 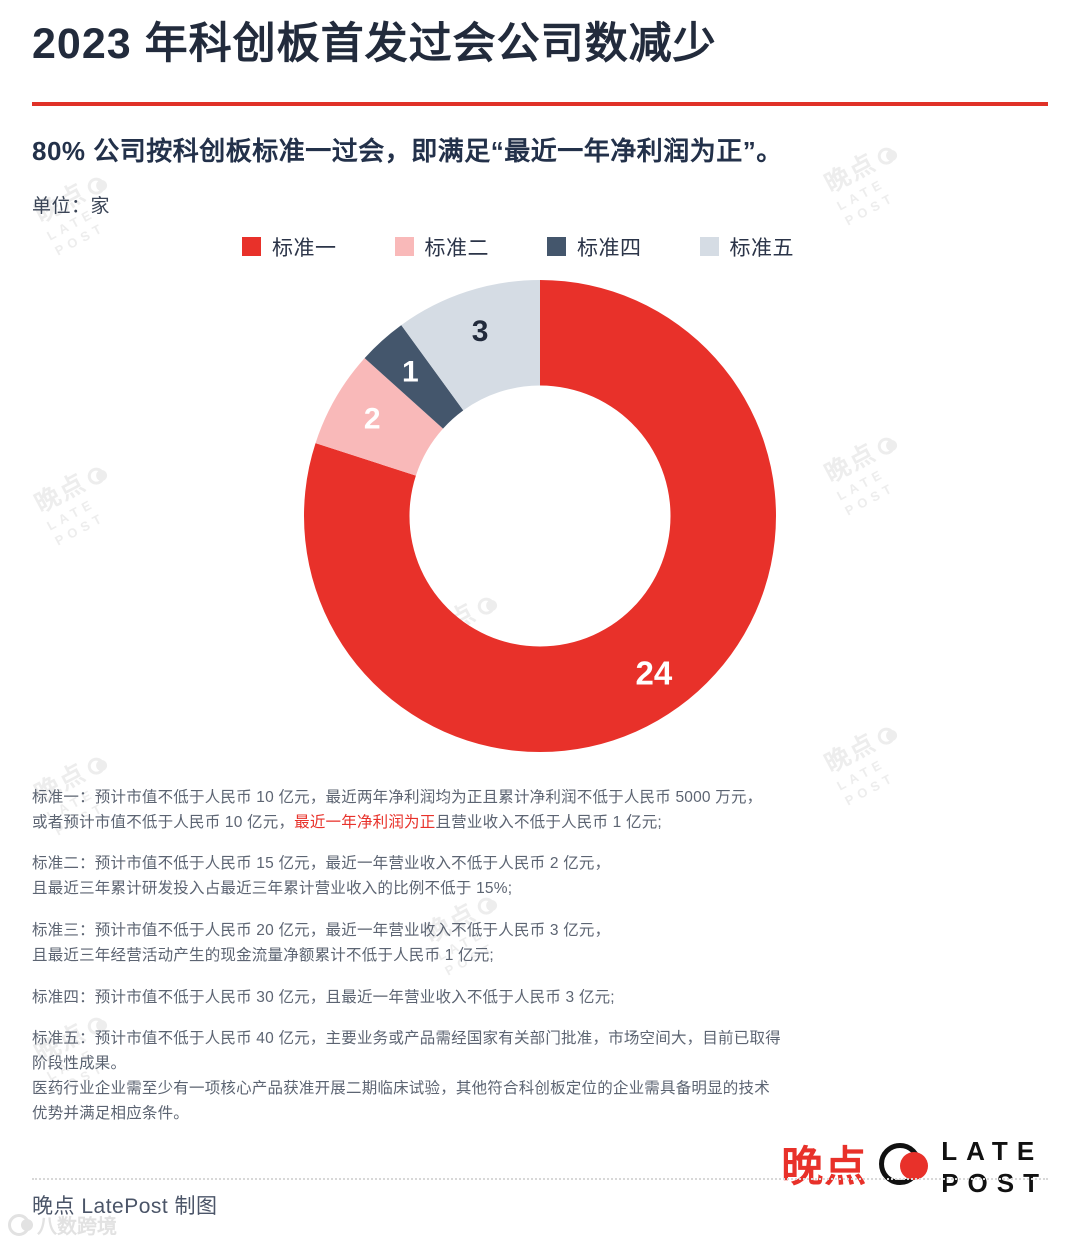 I want to click on footnote-line: 阶段性成果。, so click(x=79, y=1064).